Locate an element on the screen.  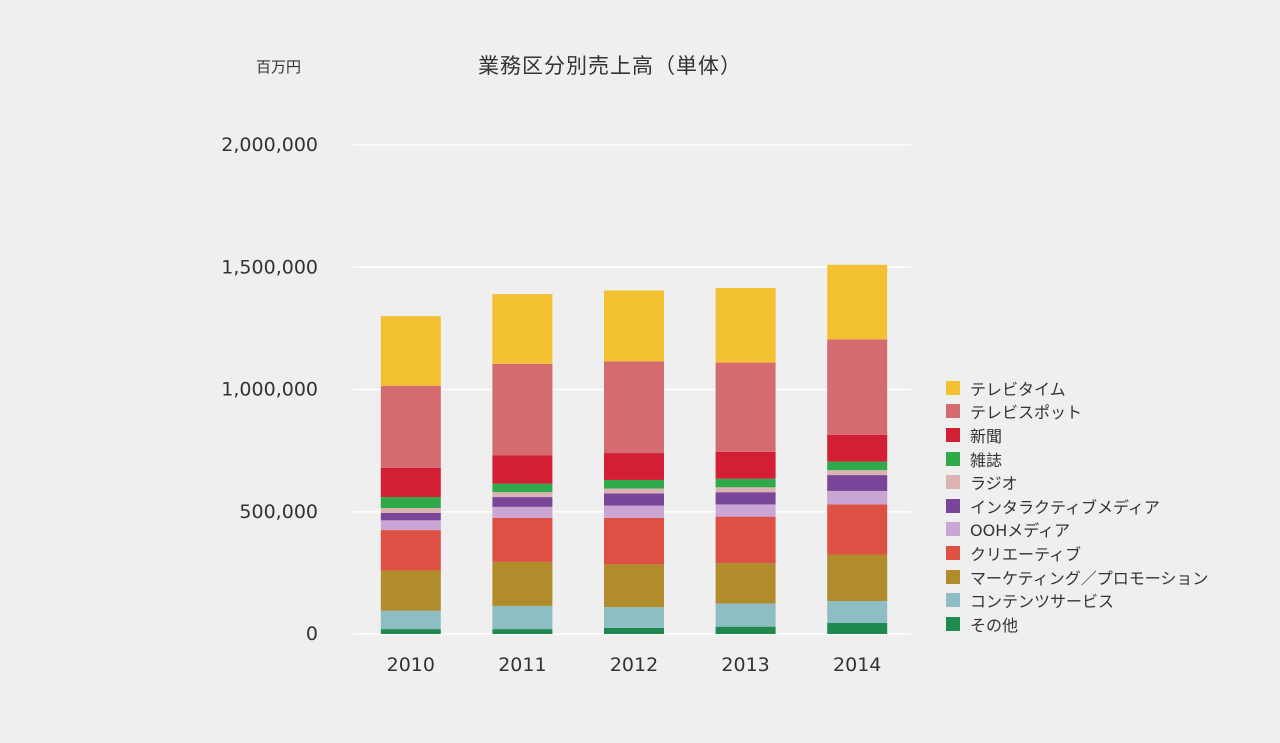
legend-label: クリエーティブ is located at coordinates (1026, 554).